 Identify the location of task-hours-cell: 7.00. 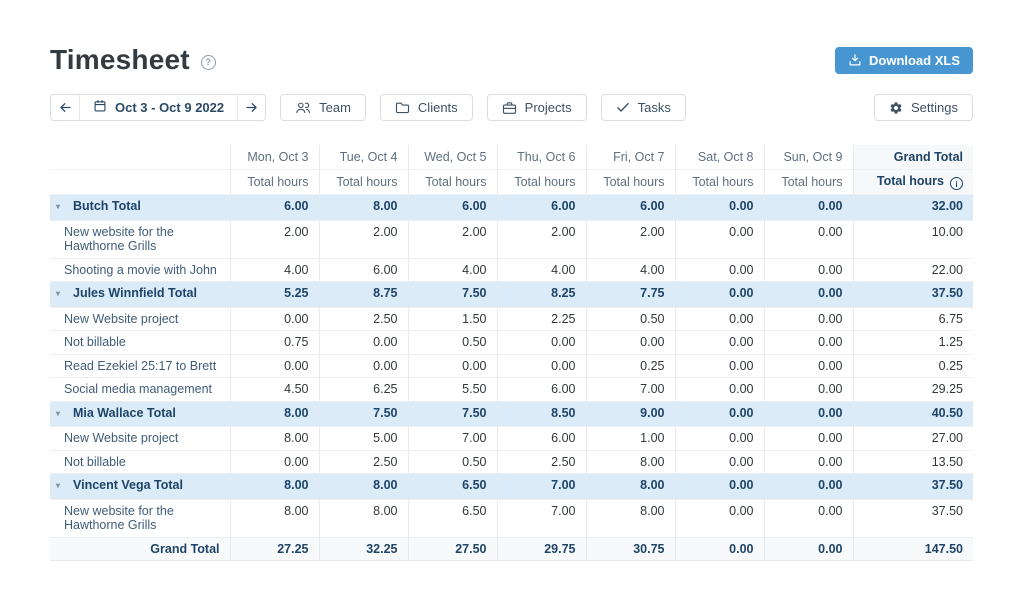
(541, 518).